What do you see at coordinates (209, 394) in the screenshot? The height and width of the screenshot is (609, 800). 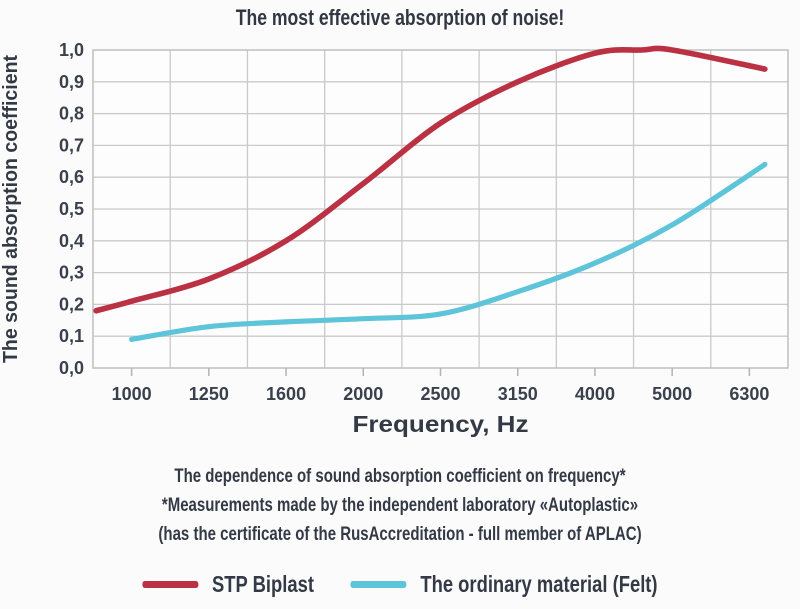 I see `svg-text: 1250` at bounding box center [209, 394].